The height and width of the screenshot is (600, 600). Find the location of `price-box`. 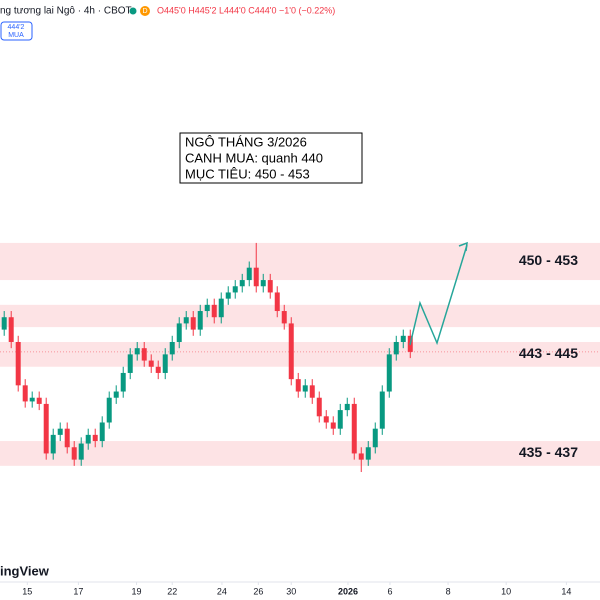

price-box is located at coordinates (16, 31).